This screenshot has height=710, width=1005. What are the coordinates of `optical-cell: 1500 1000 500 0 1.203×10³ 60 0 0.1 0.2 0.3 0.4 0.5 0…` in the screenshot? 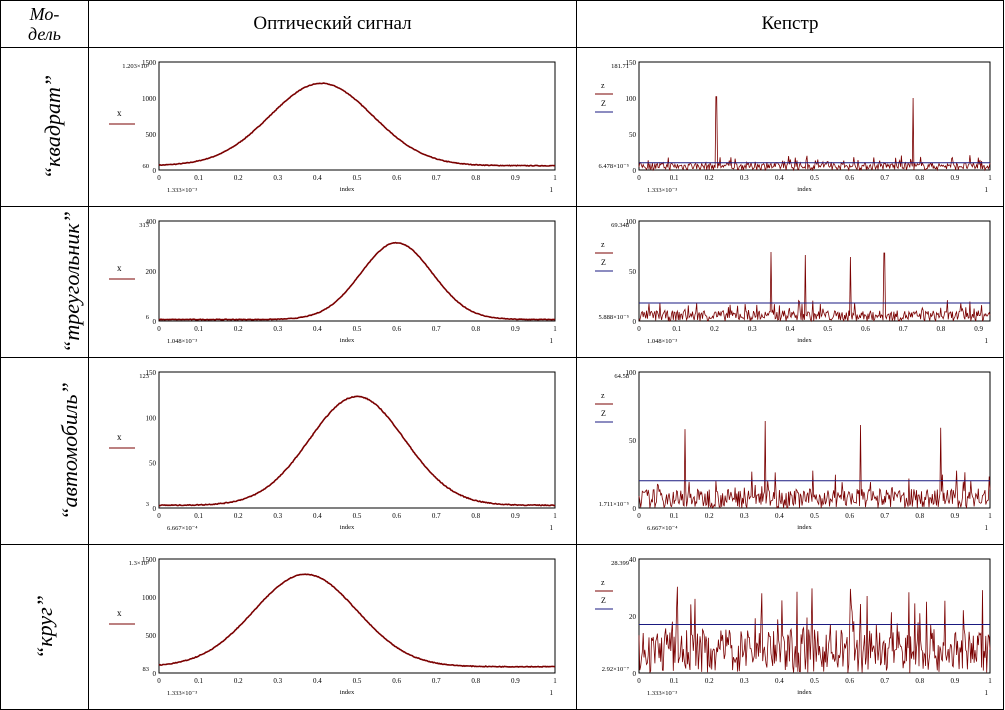 It's located at (332, 127).